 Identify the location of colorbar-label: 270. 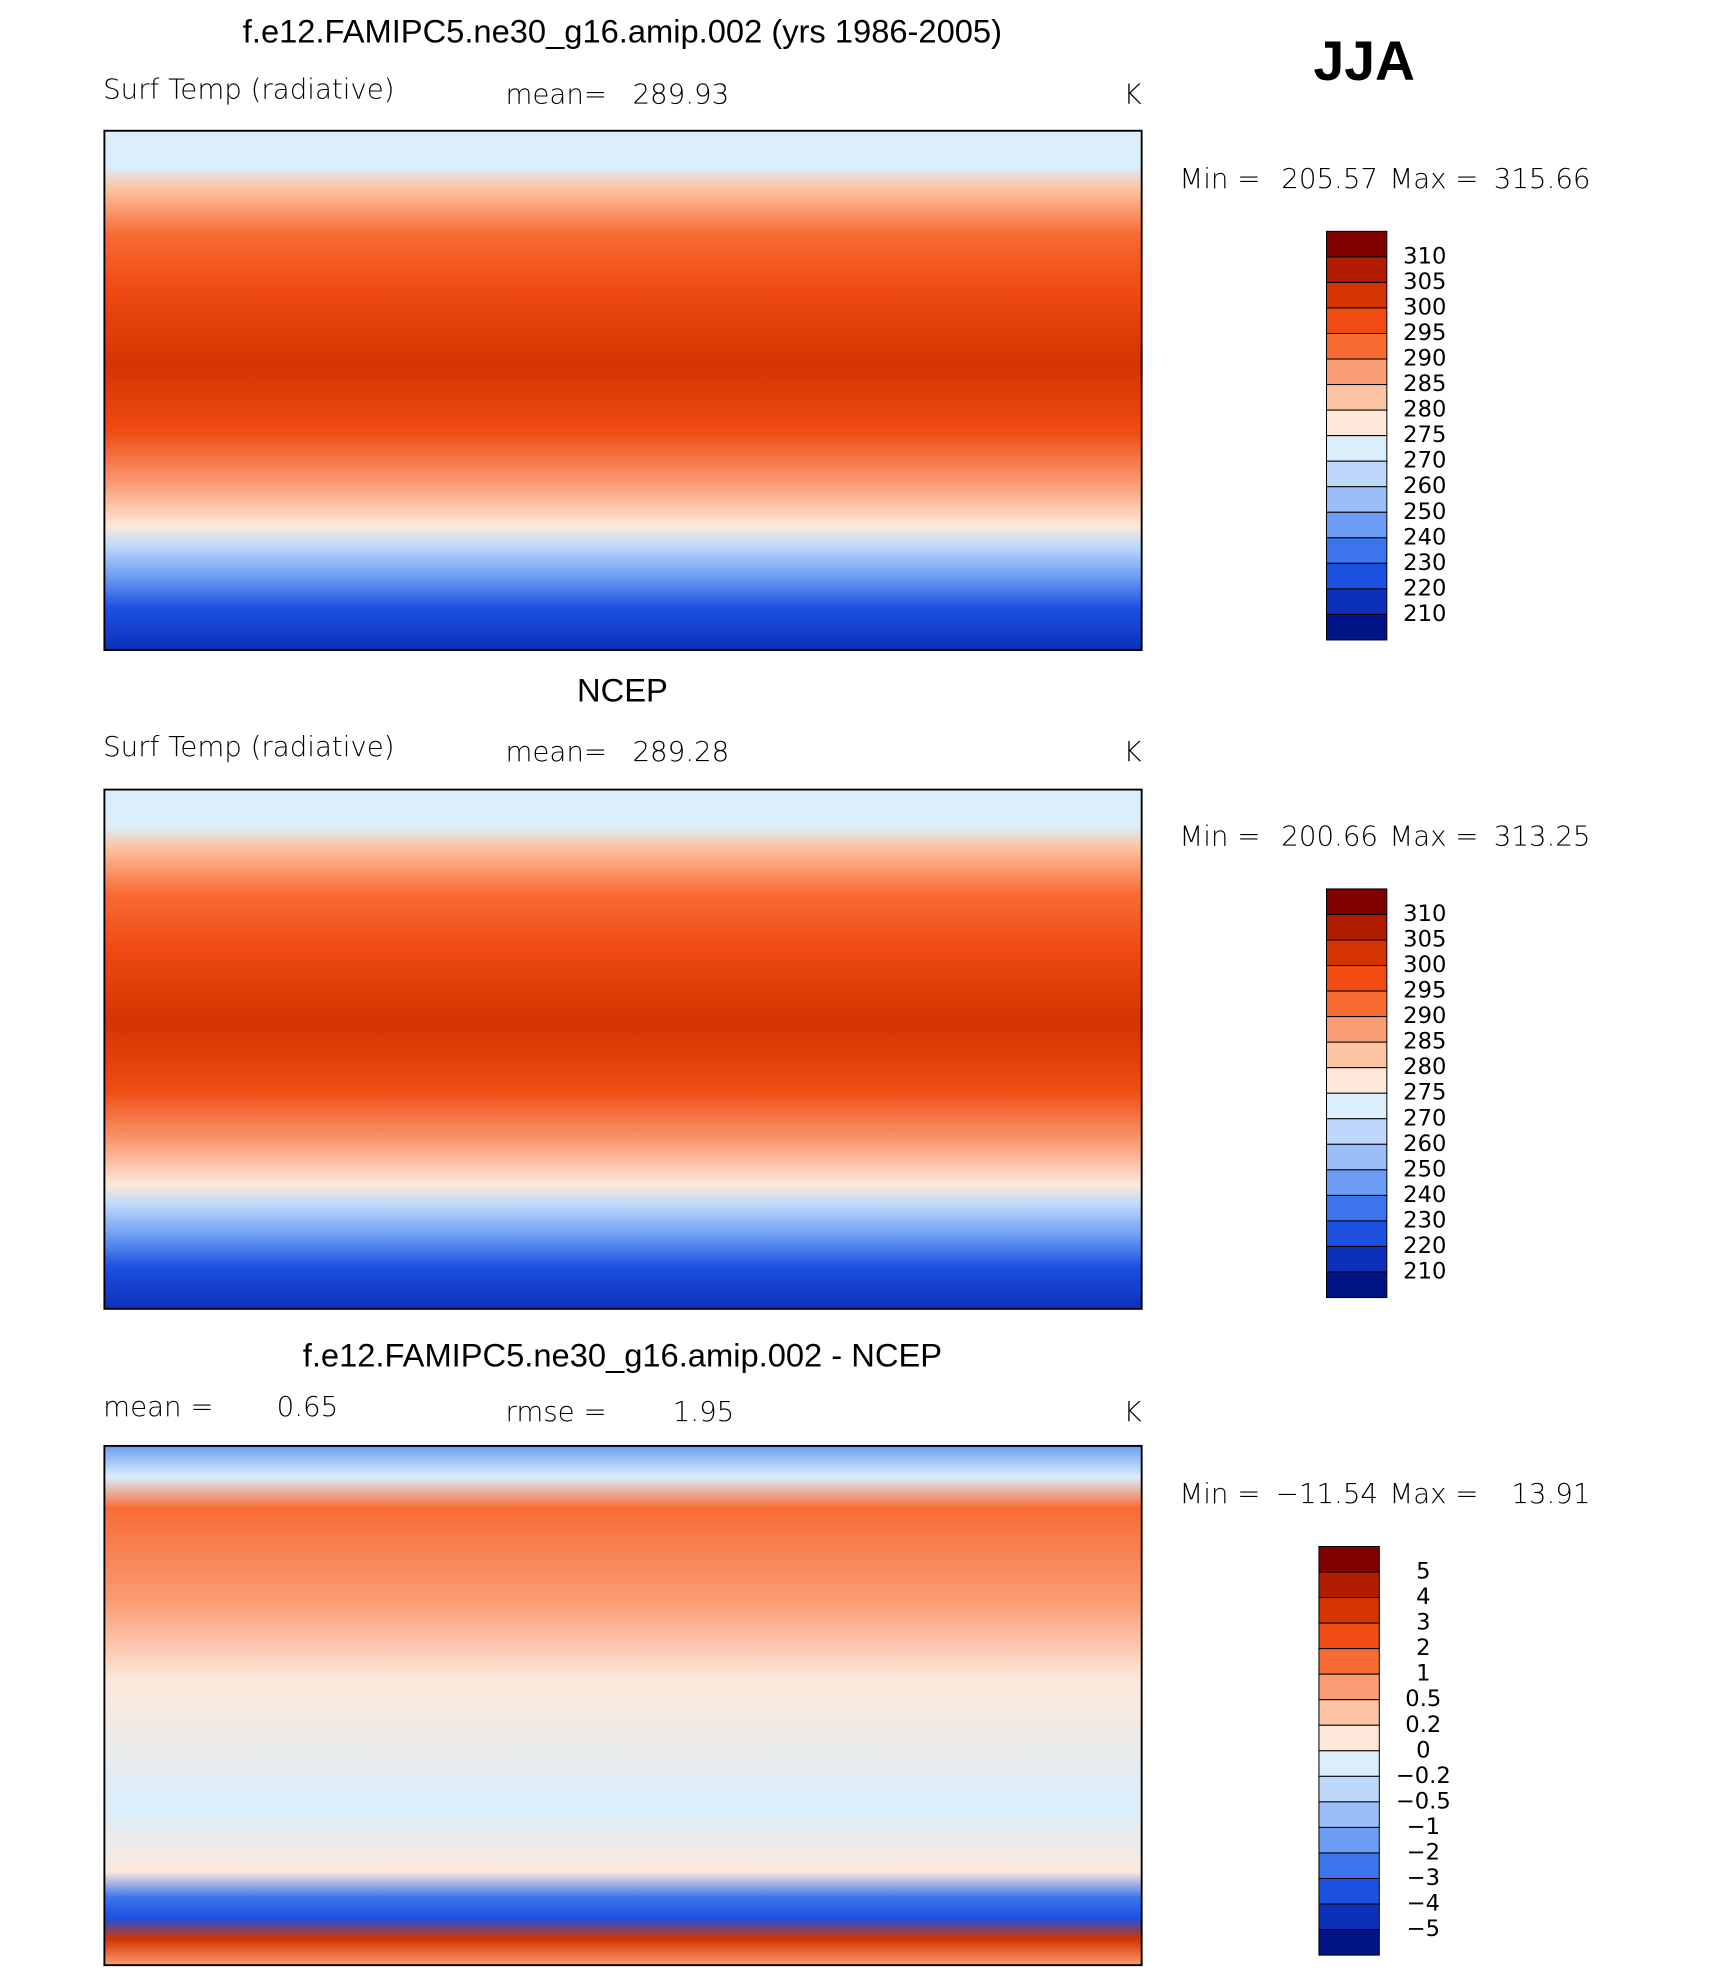
(1424, 1118).